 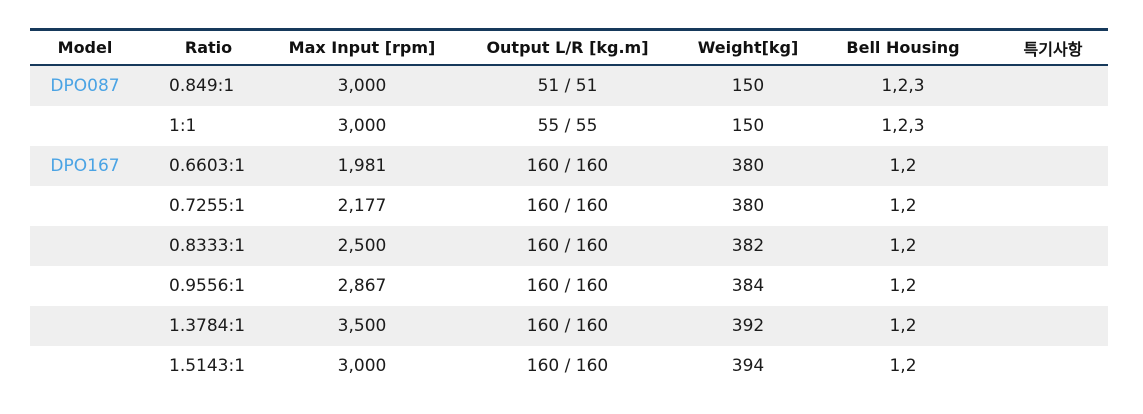 I want to click on col-header-bell-housing: Bell Housing, so click(x=903, y=47).